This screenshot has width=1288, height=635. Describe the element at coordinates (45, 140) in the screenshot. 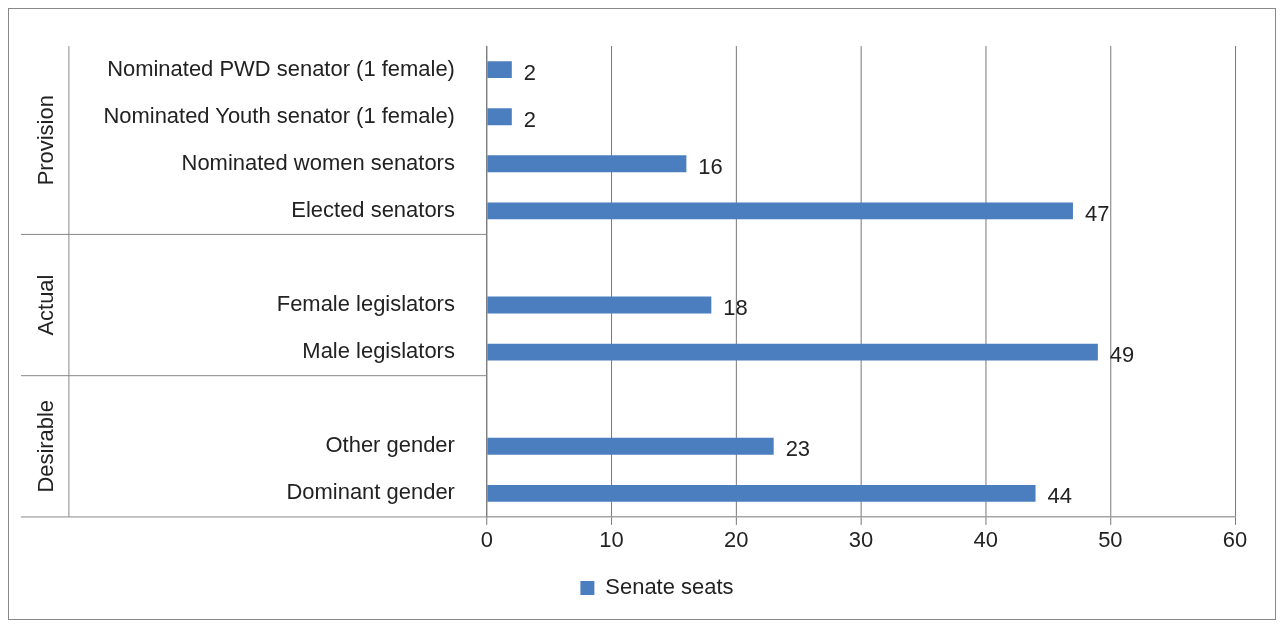

I see `text: Provision` at that location.